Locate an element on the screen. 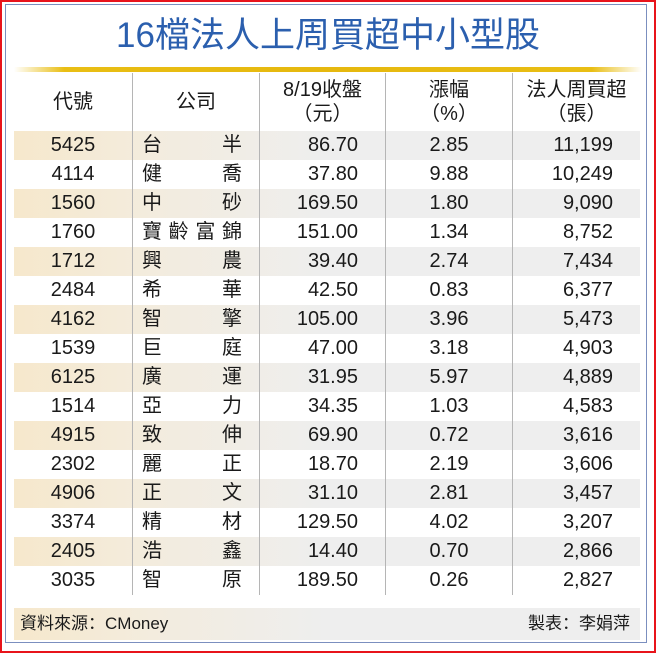 Image resolution: width=656 pixels, height=653 pixels. cell-change: 9.88 is located at coordinates (449, 174).